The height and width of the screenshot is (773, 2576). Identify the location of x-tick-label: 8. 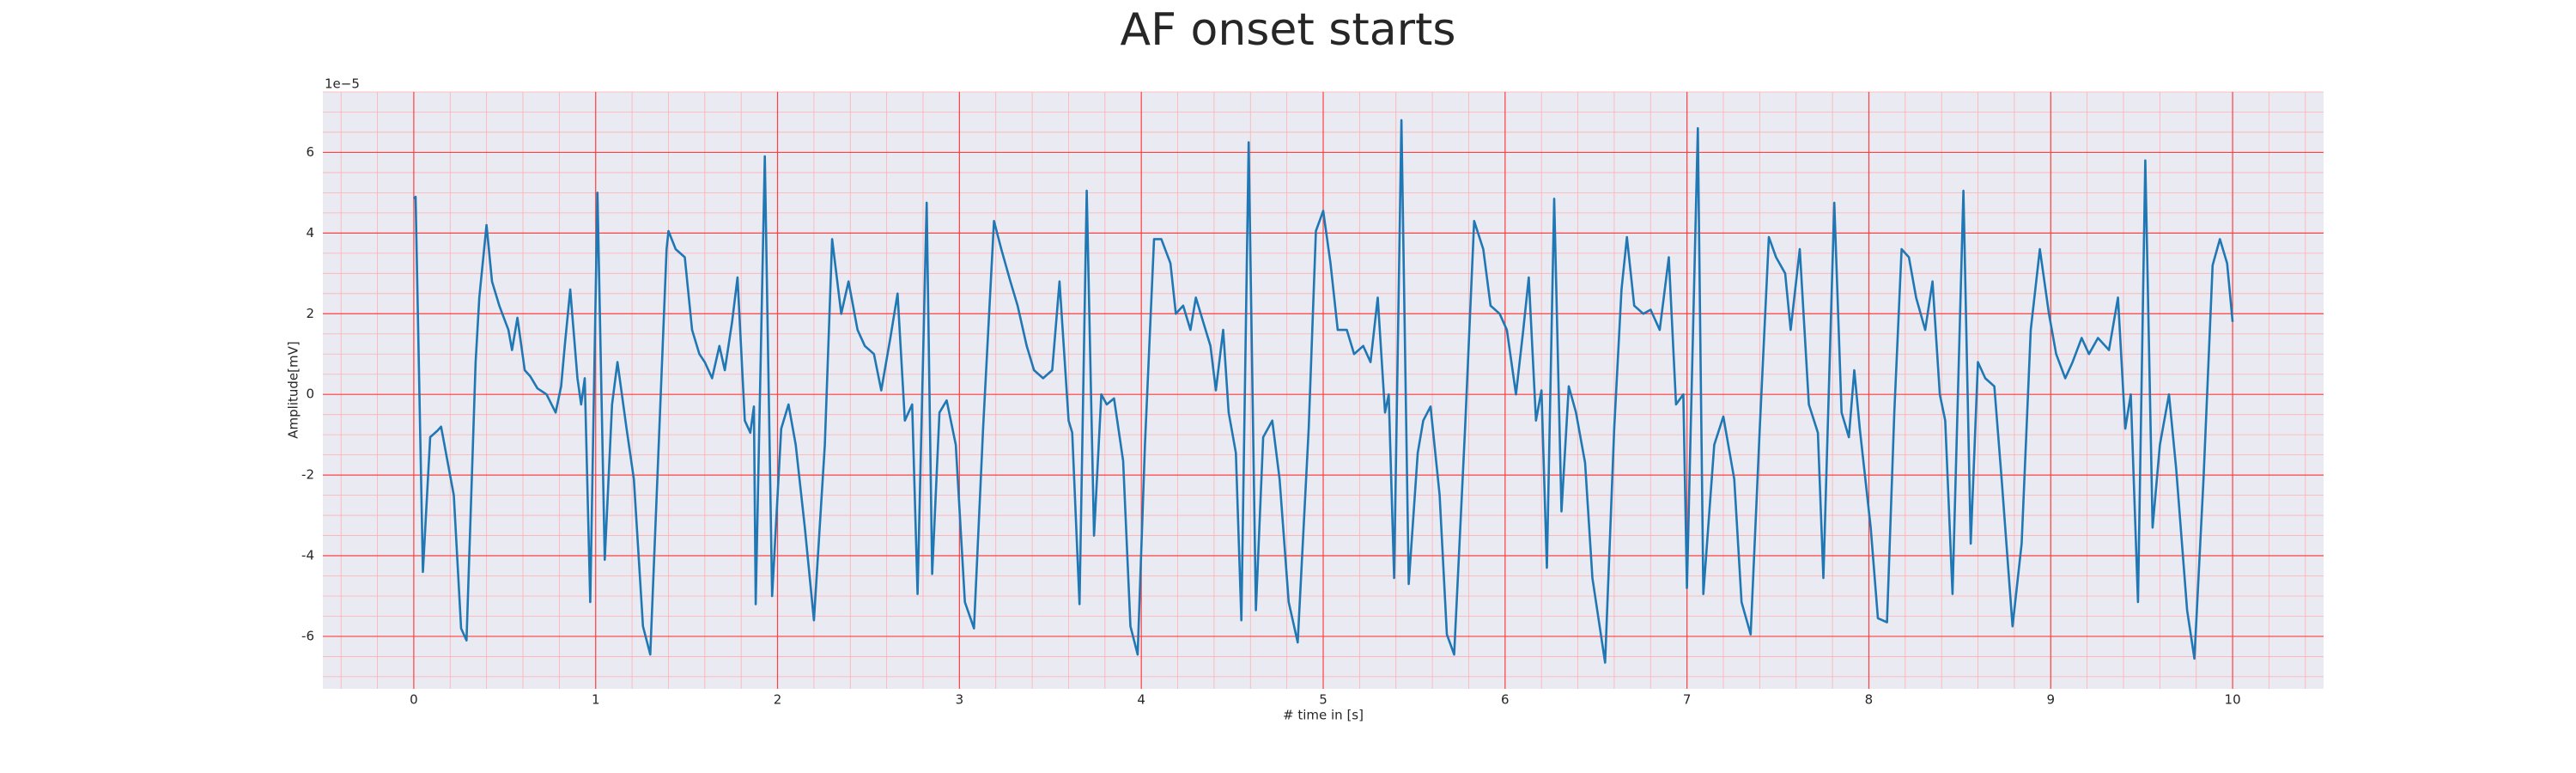
(1870, 700).